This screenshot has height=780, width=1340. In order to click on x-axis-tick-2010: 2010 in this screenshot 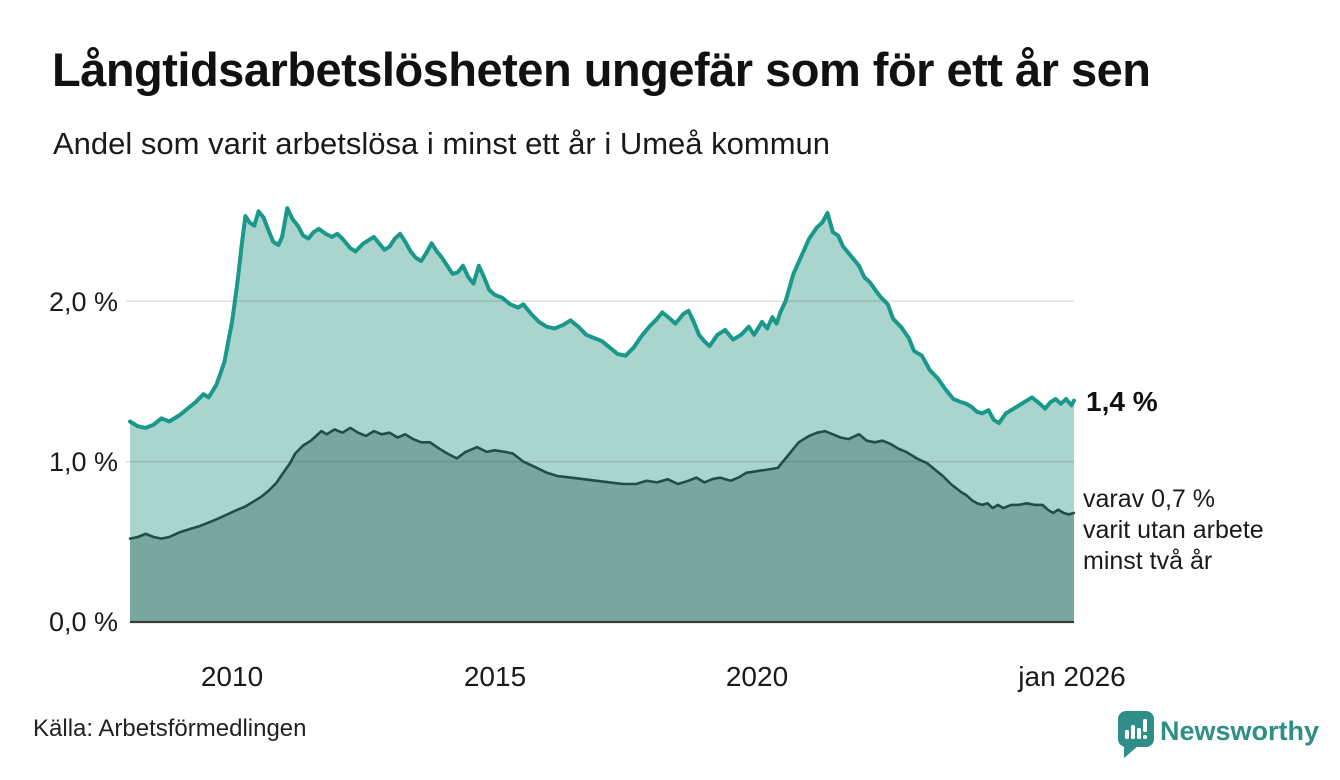, I will do `click(232, 676)`.